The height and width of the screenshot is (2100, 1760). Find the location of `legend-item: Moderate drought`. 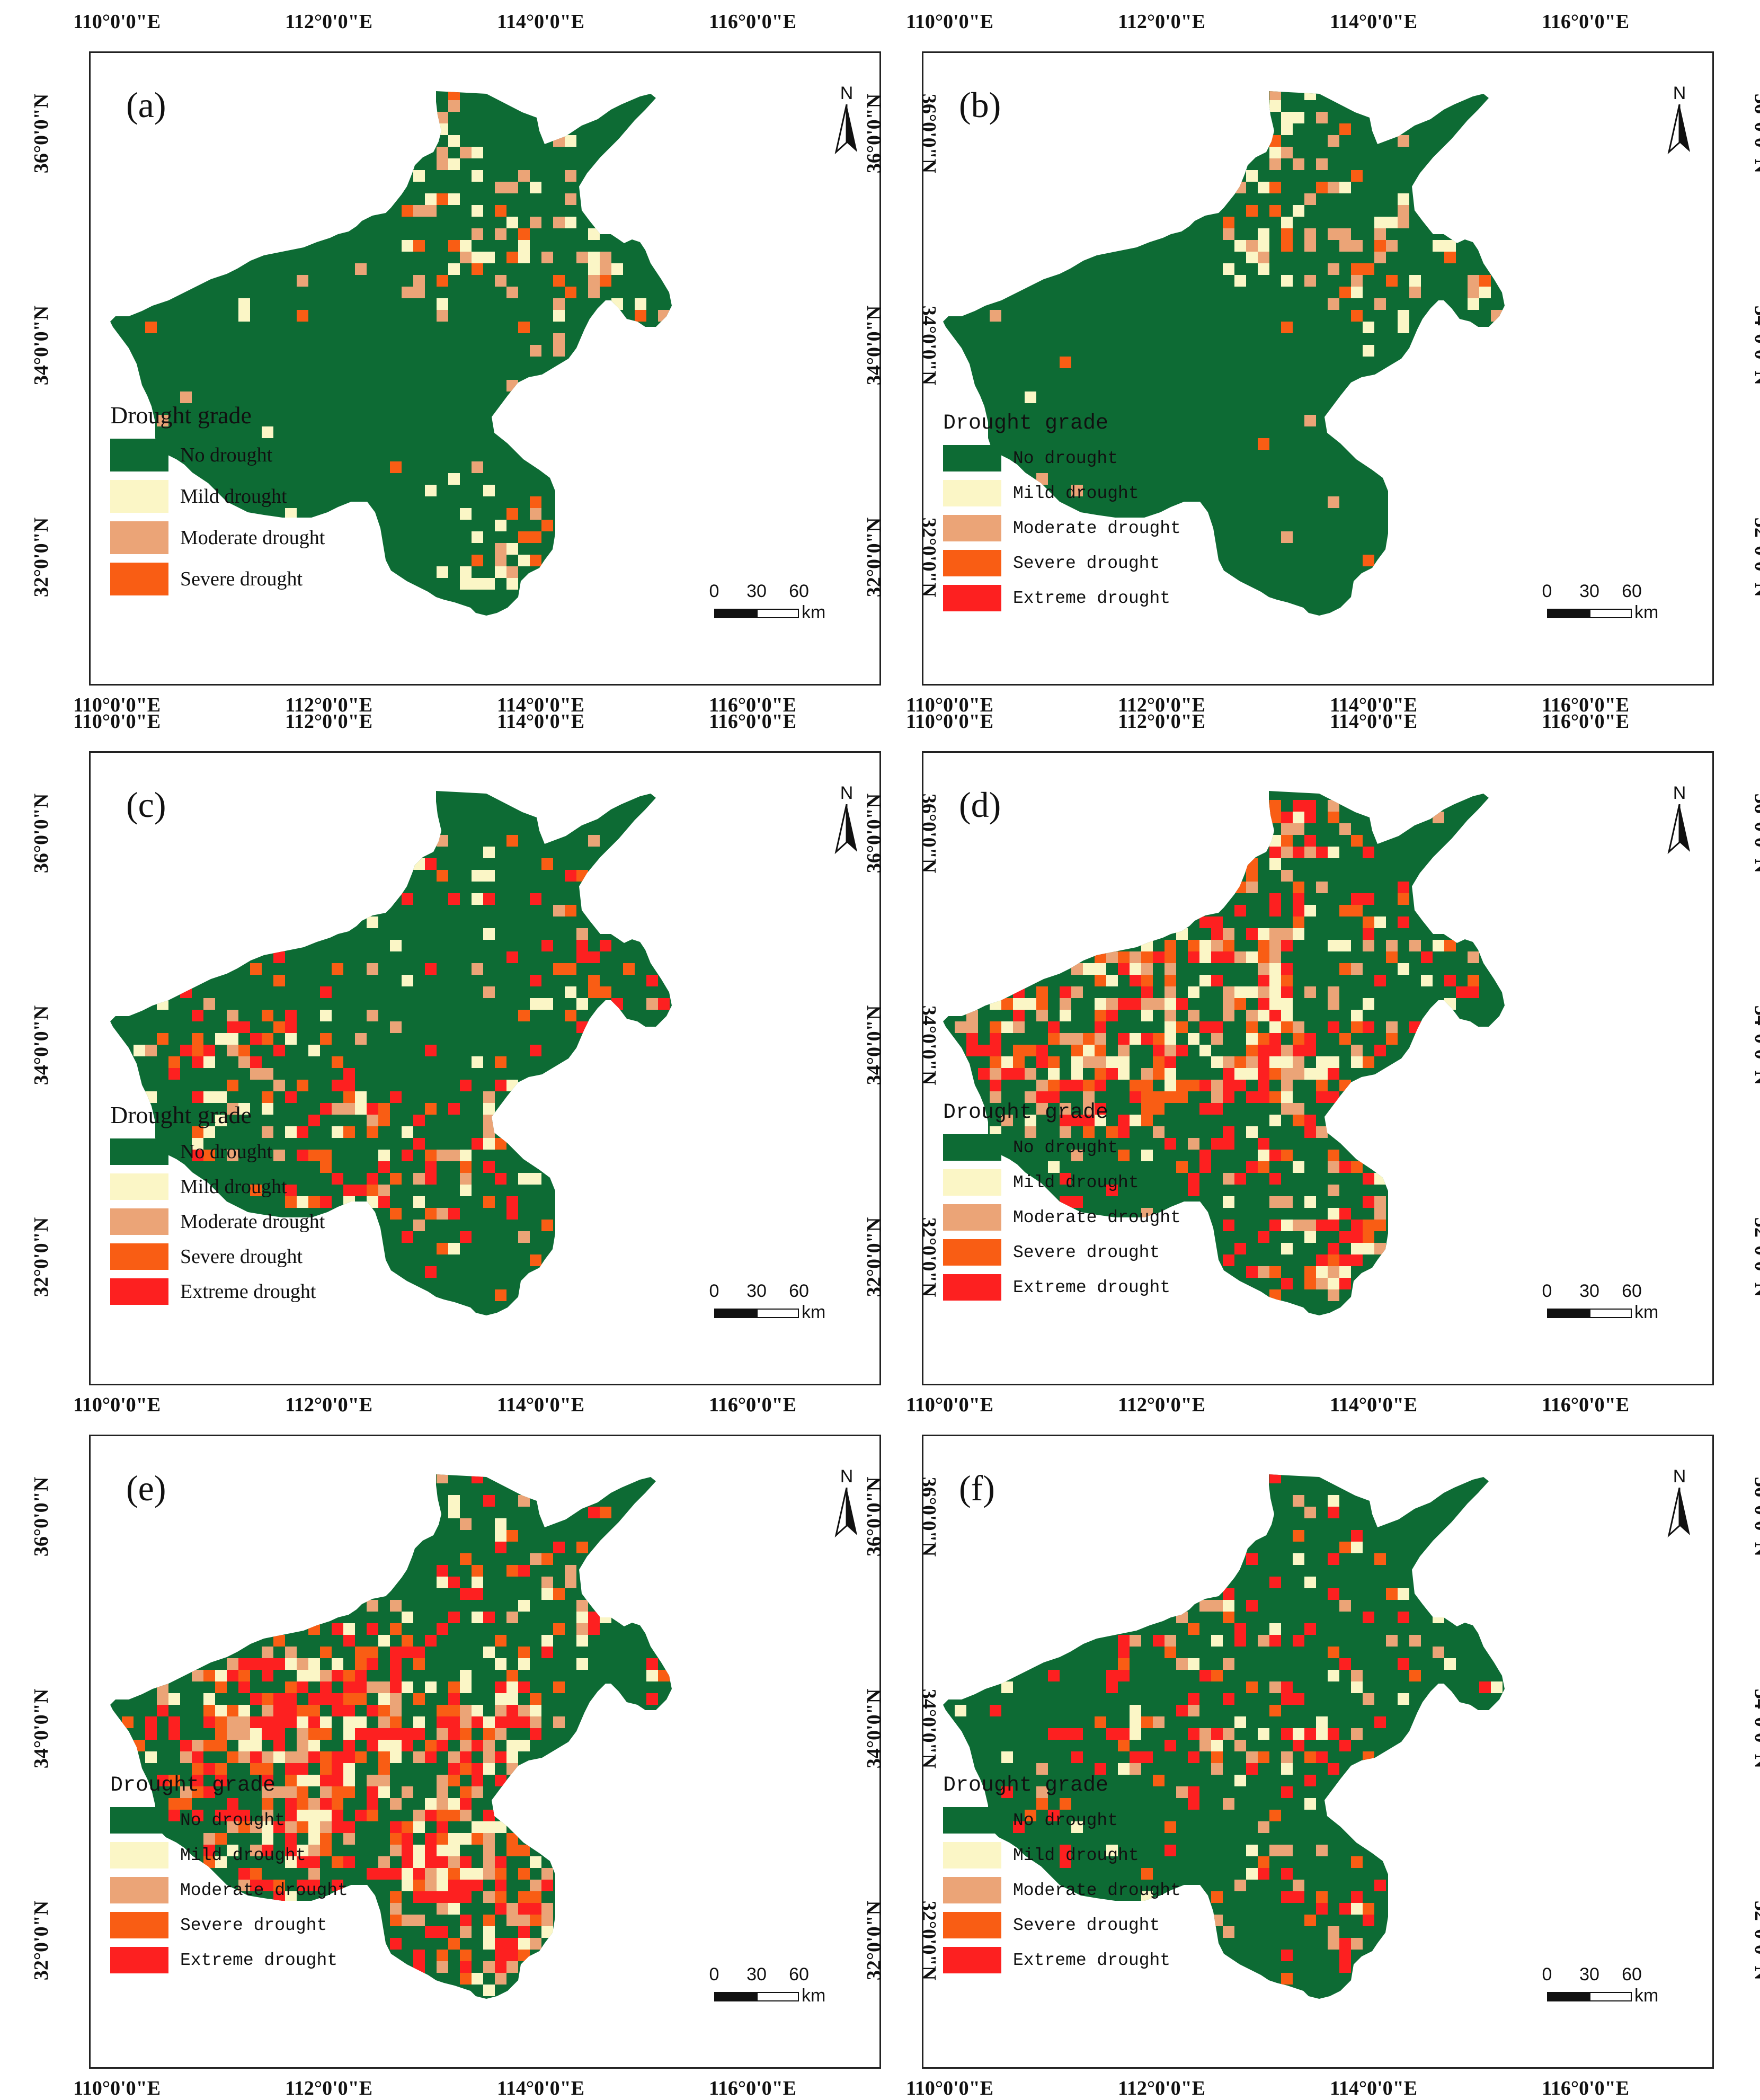

legend-item: Moderate drought is located at coordinates (218, 1221).